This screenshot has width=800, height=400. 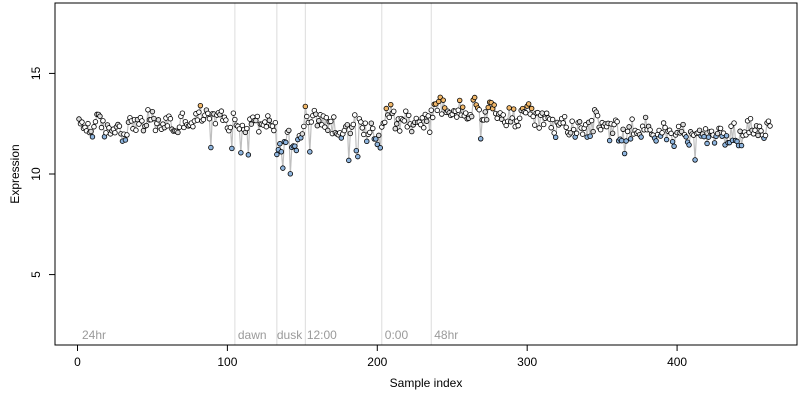 I want to click on annotation-label: dusk, so click(x=290, y=335).